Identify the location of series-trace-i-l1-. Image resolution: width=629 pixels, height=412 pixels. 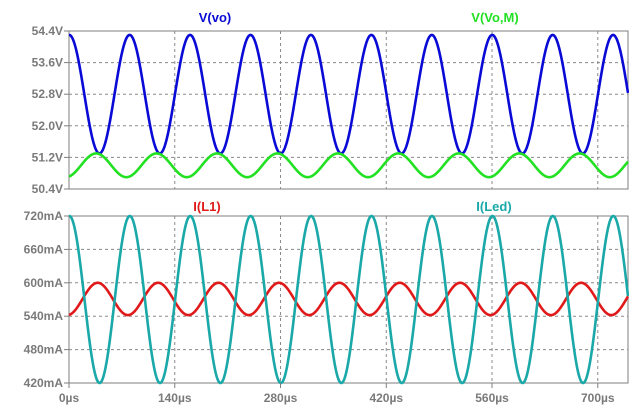
(348, 299).